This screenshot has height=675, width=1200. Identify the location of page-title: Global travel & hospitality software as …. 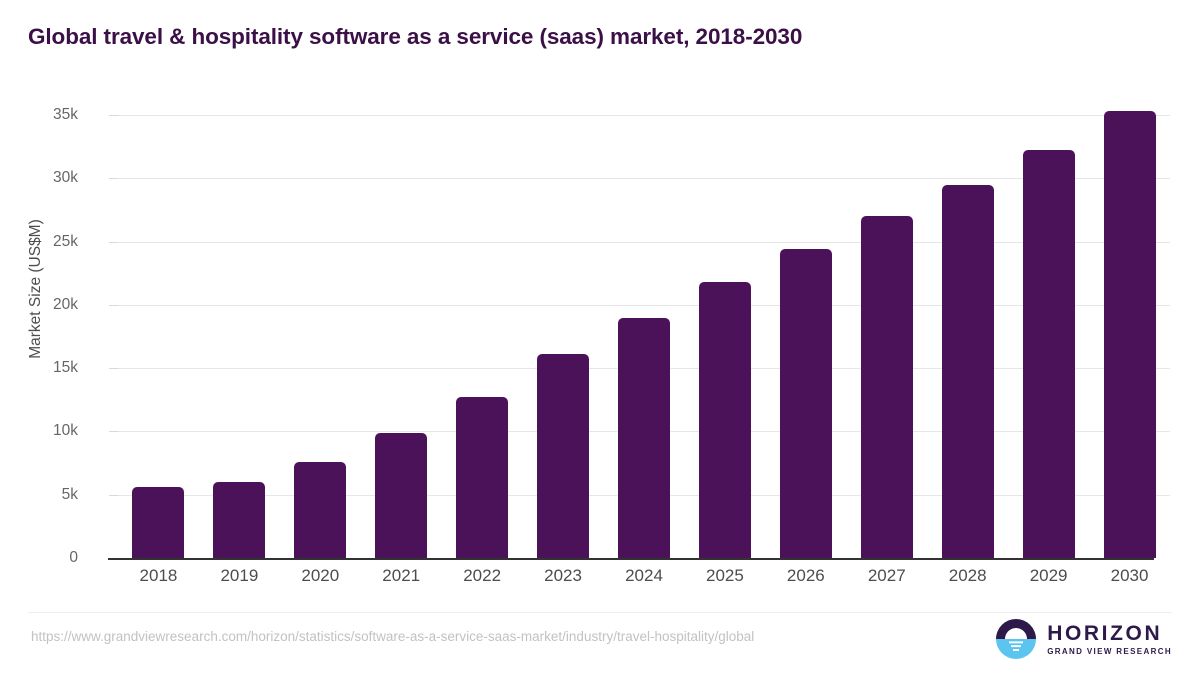
(415, 36).